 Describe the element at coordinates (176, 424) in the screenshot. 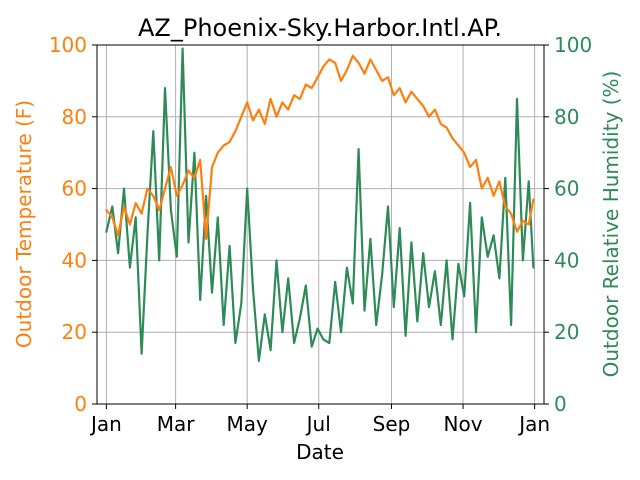

I see `x-tick-label: Mar` at that location.